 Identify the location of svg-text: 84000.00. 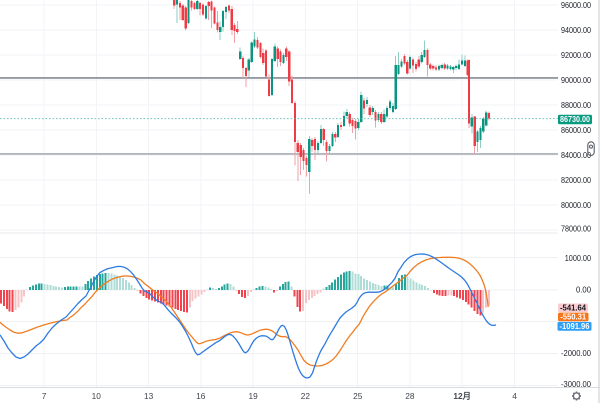
(576, 155).